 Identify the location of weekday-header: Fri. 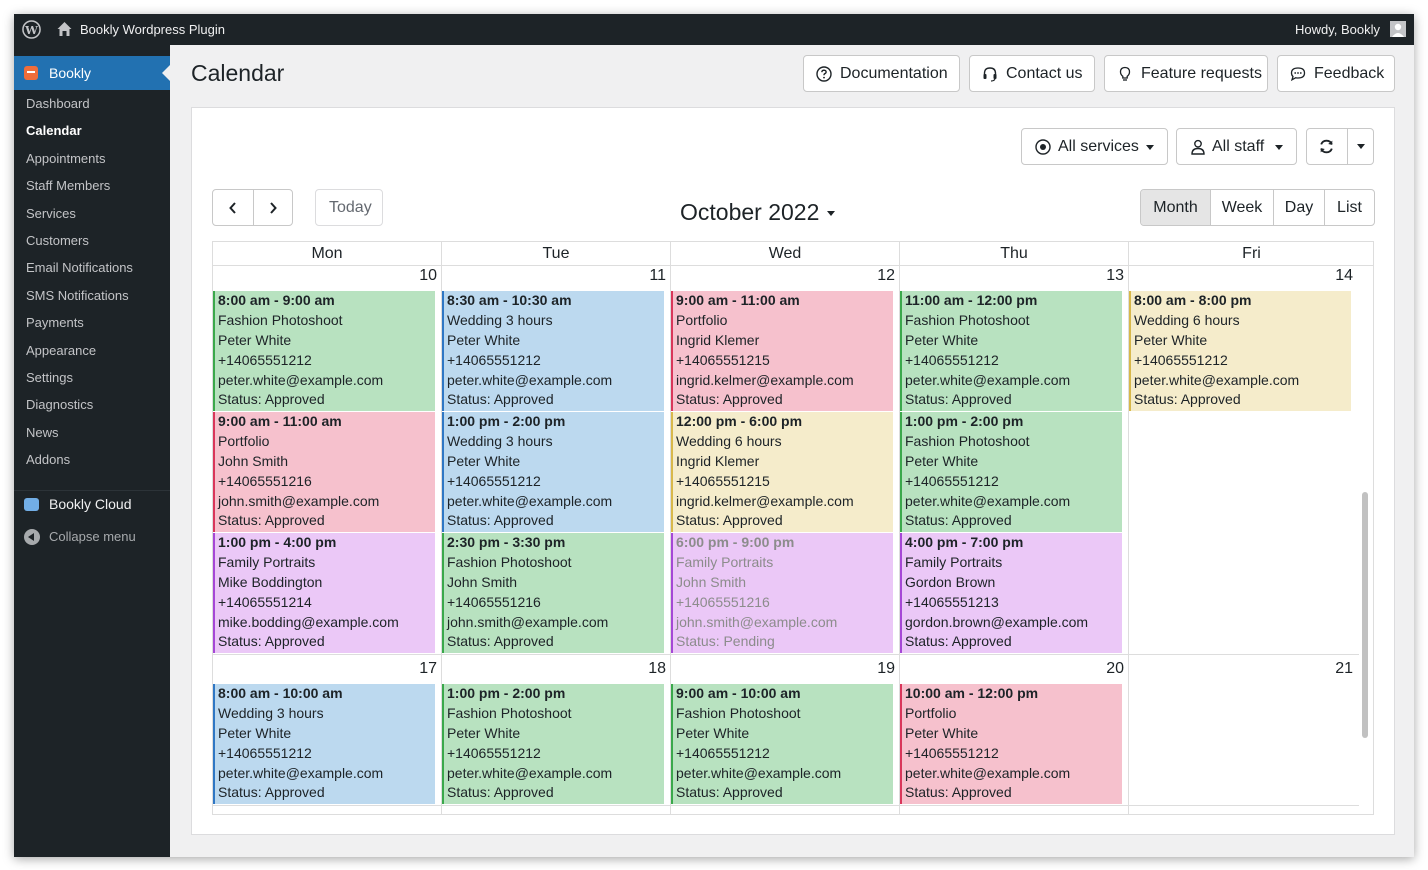
(1251, 254).